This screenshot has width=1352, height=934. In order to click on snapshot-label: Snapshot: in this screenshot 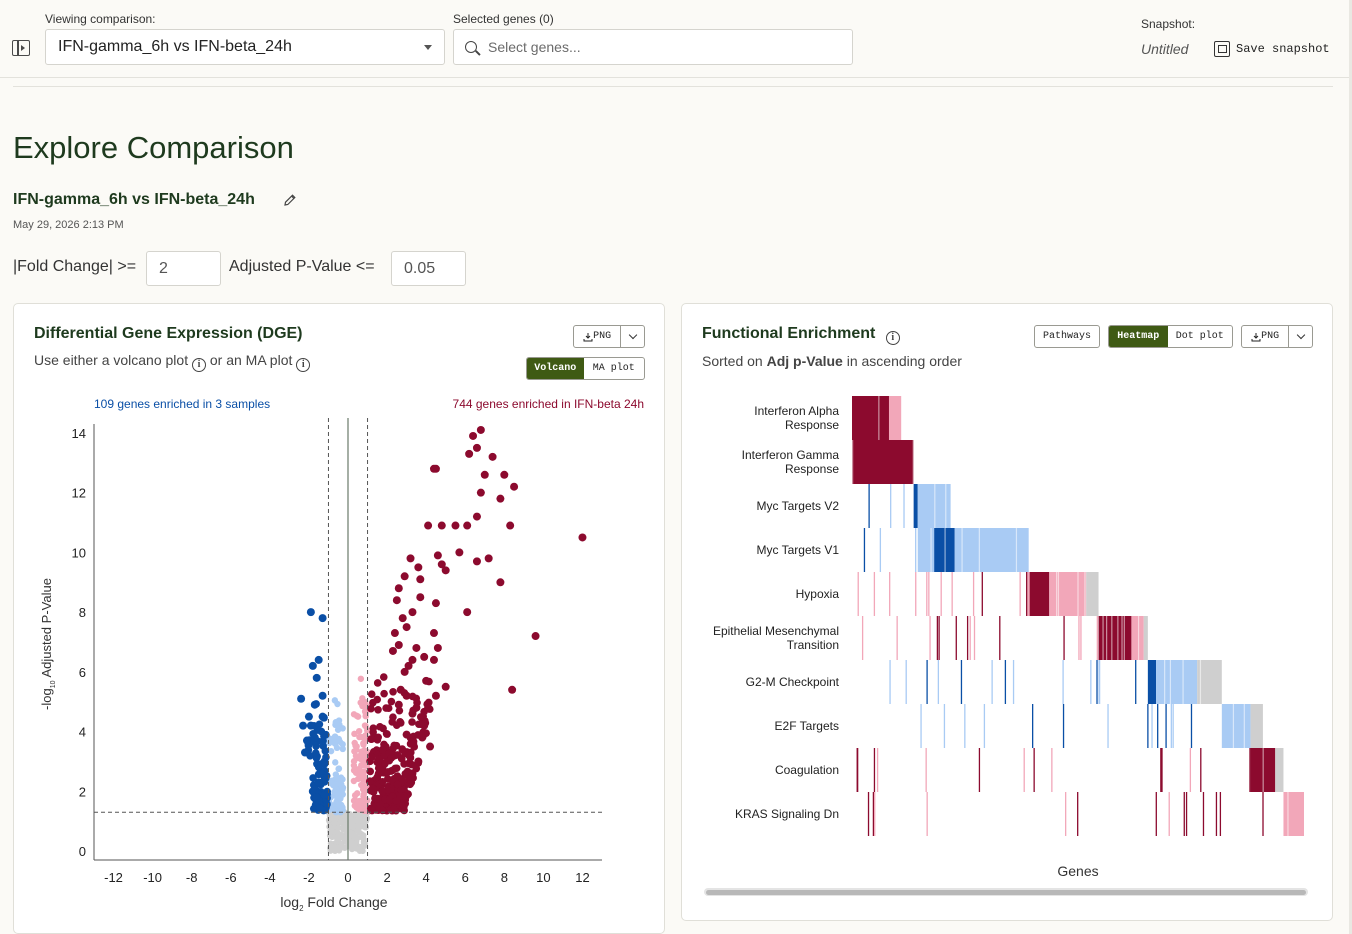, I will do `click(1168, 24)`.